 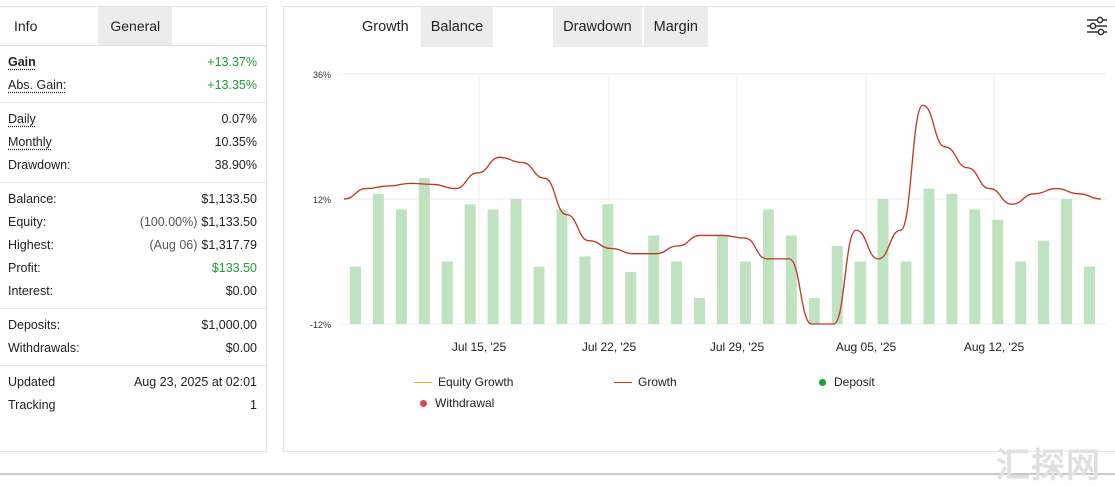 What do you see at coordinates (24, 267) in the screenshot?
I see `info-label: Profit:` at bounding box center [24, 267].